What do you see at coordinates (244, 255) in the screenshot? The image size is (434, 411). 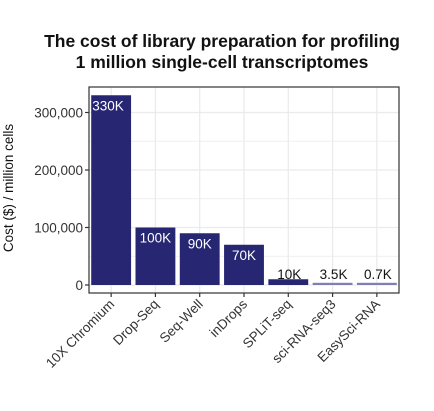 I see `data-label: 70K` at bounding box center [244, 255].